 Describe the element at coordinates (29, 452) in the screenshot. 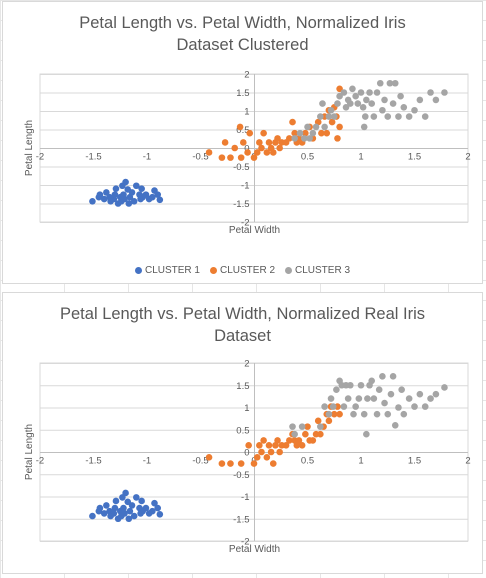

I see `y-axis-title: Petal Length` at that location.